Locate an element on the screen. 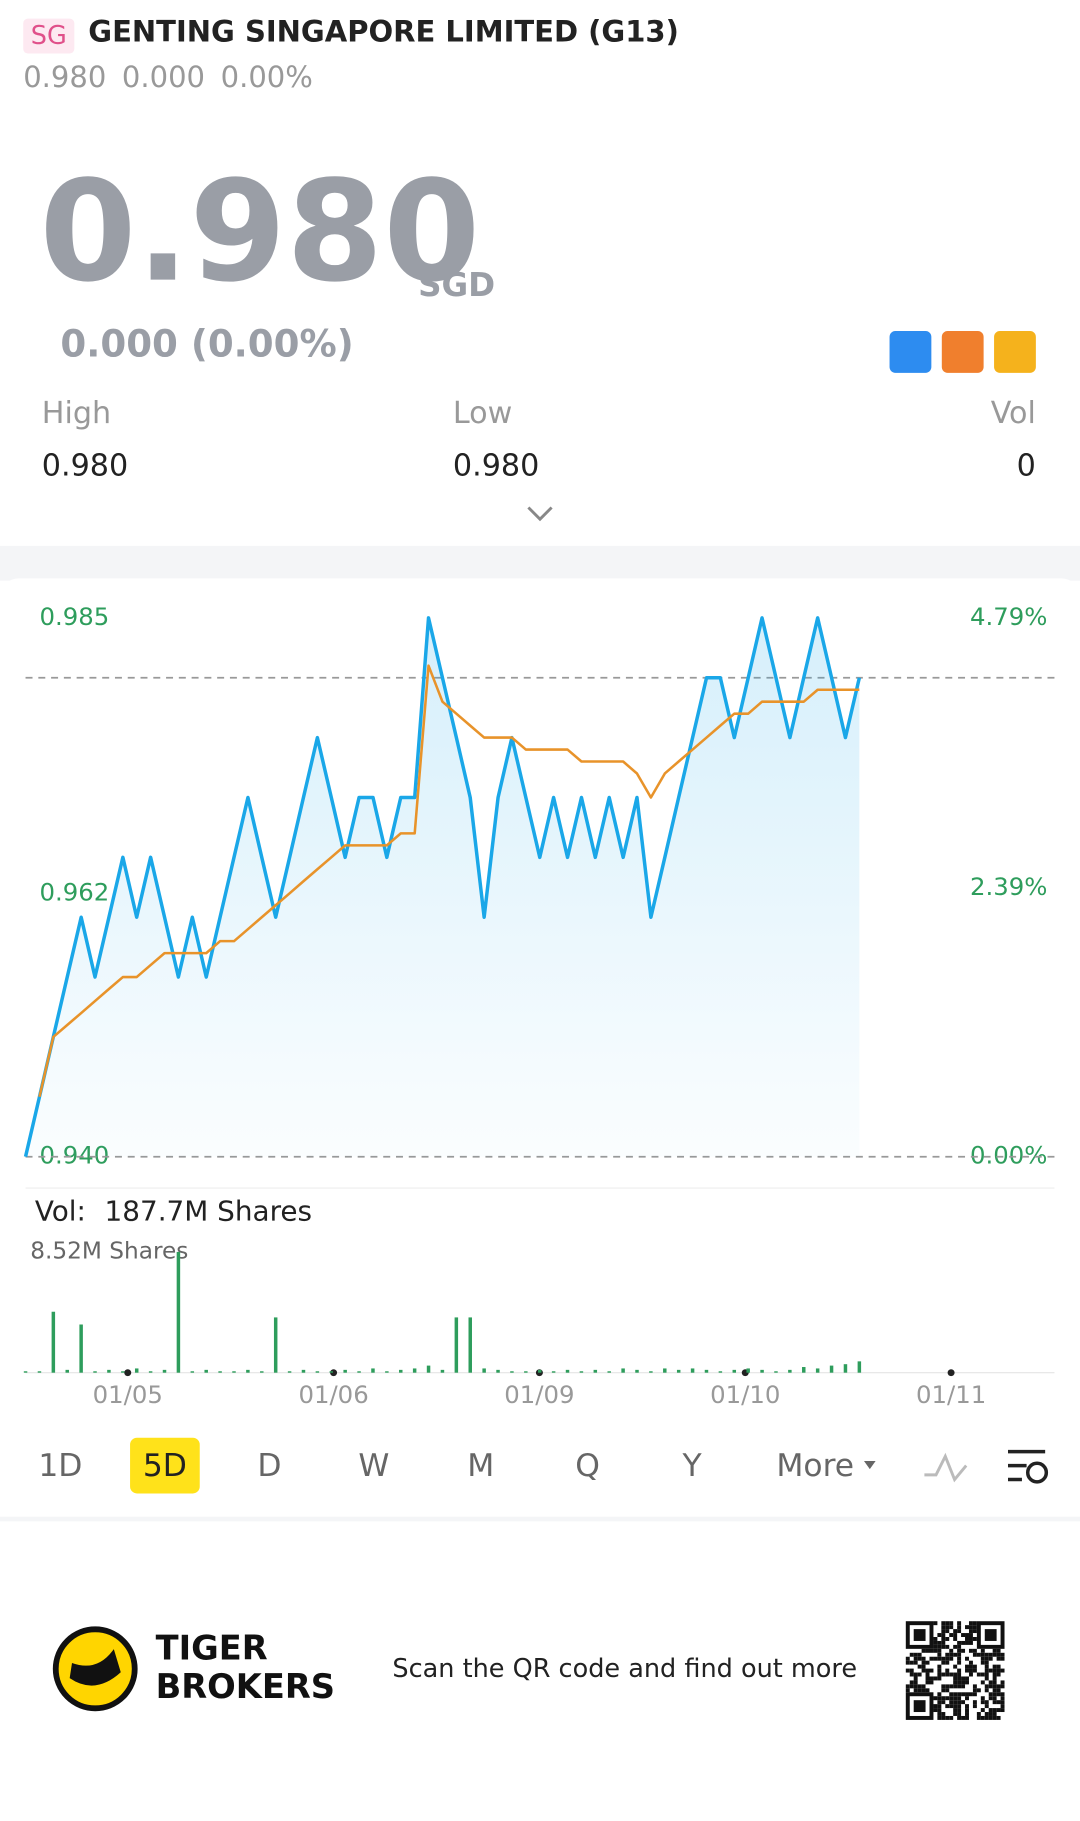 Image resolution: width=1080 pixels, height=1821 pixels. brand-logo-mark is located at coordinates (95, 1667).